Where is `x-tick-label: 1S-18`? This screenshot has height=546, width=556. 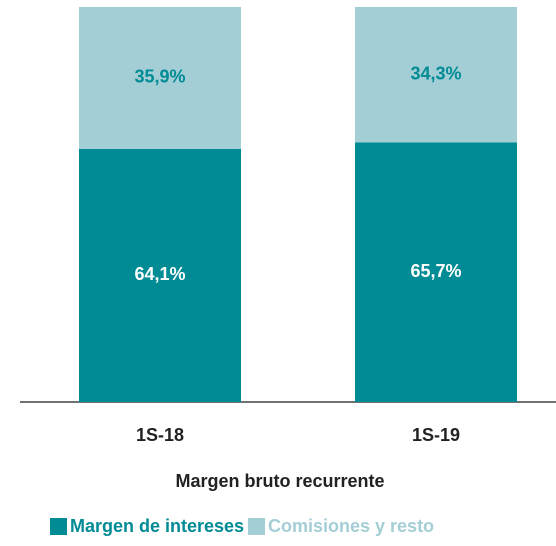 x-tick-label: 1S-18 is located at coordinates (160, 435).